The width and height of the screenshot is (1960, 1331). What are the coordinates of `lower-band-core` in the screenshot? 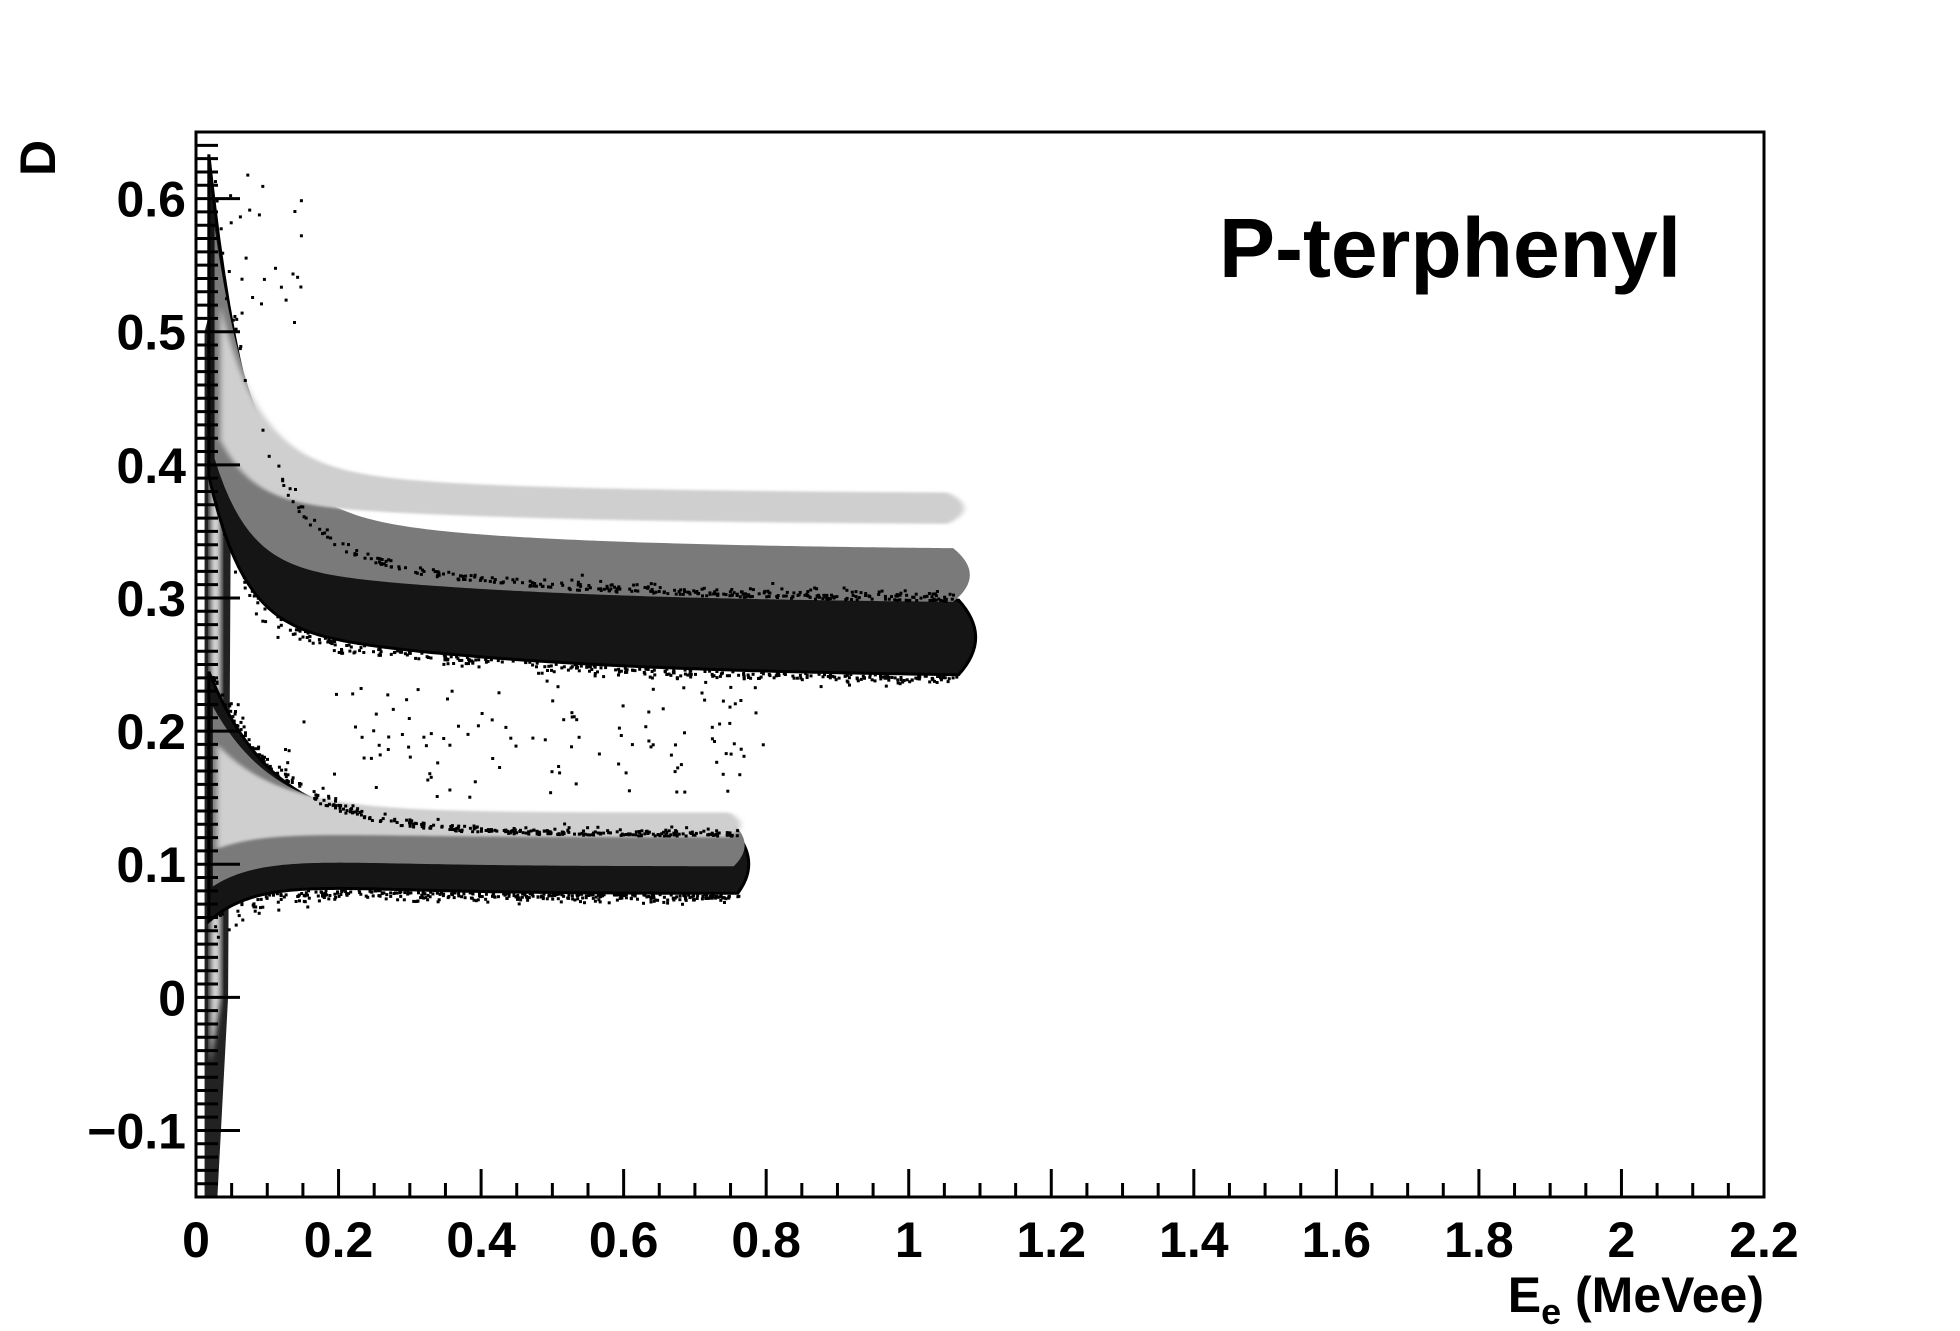 It's located at (478, 796).